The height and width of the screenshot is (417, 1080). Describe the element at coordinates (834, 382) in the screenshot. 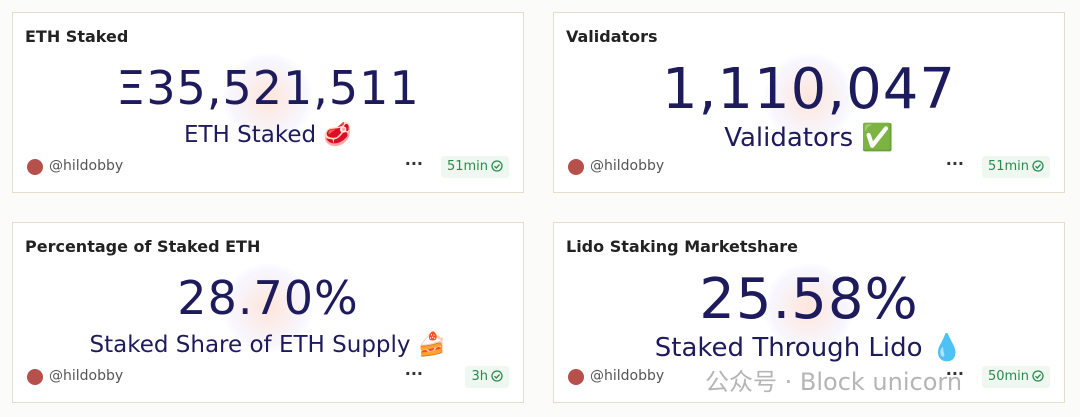

I see `watermark: 公众号 · Block unicorn` at that location.